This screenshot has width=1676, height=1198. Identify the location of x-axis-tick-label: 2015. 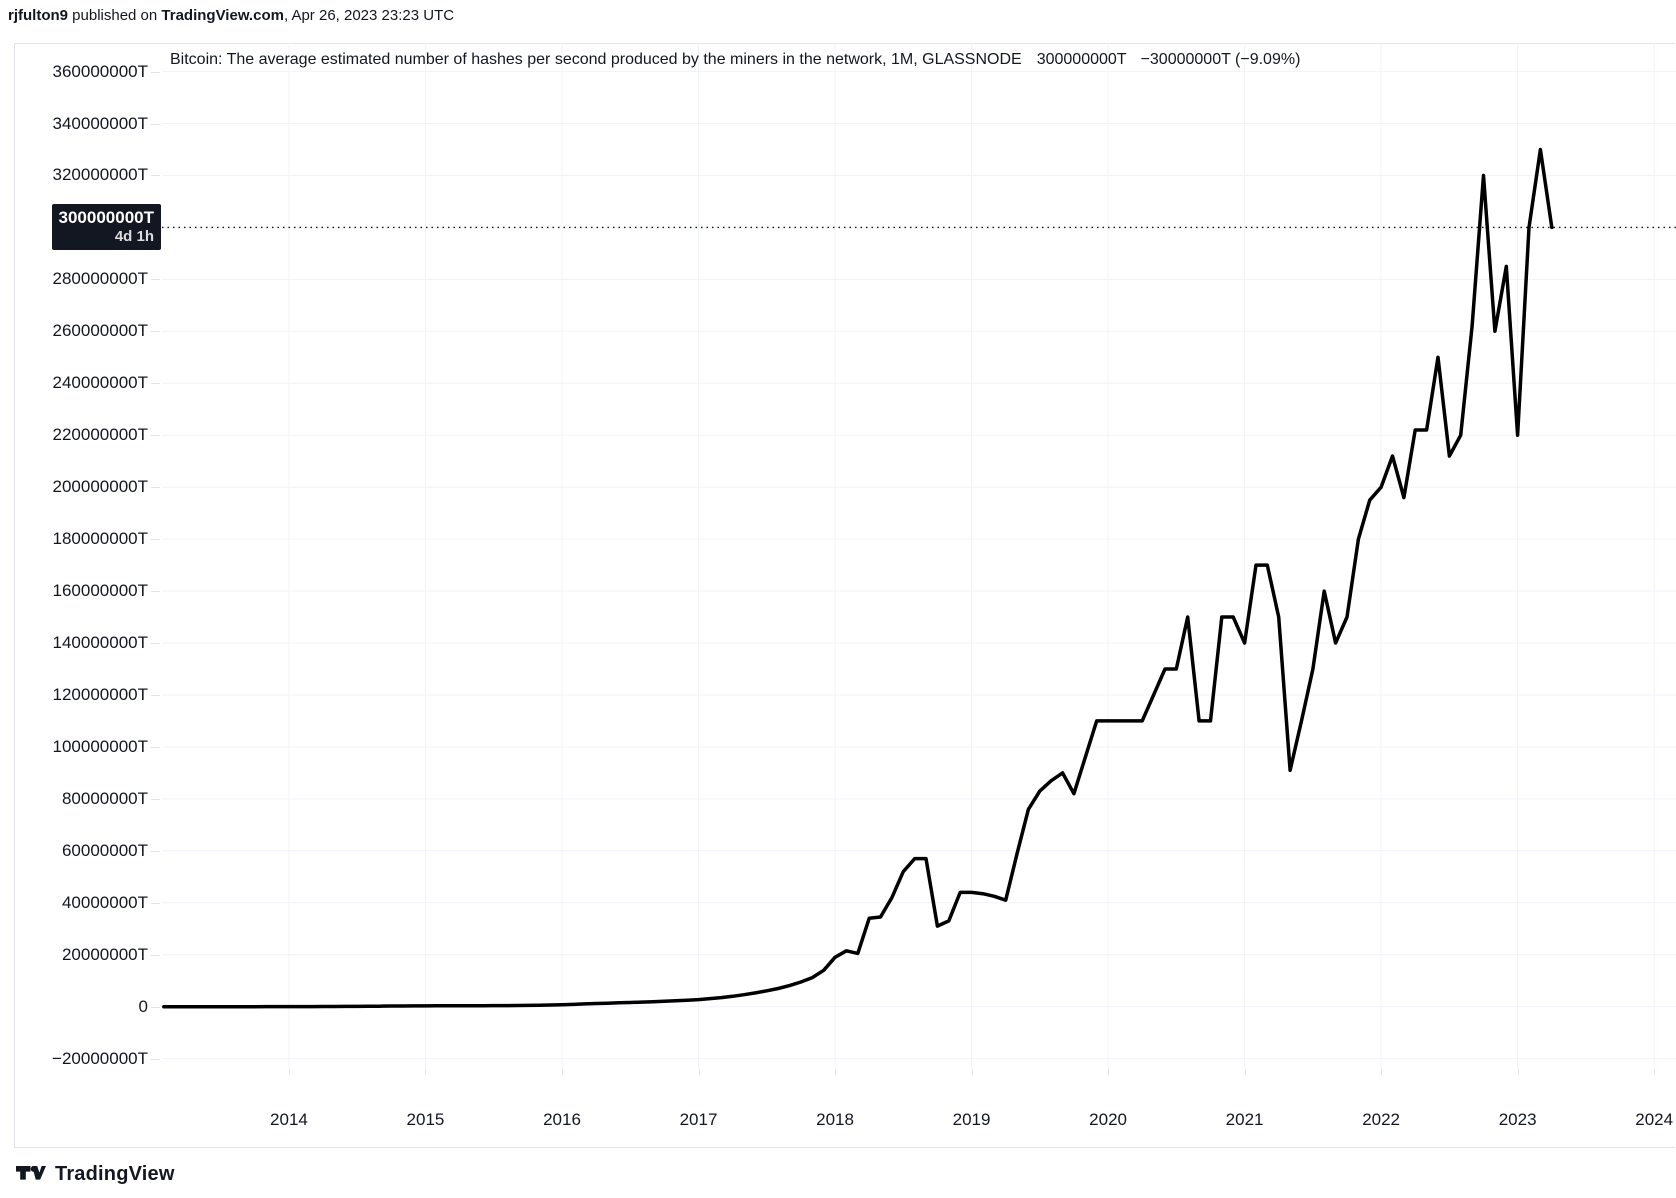
(425, 1119).